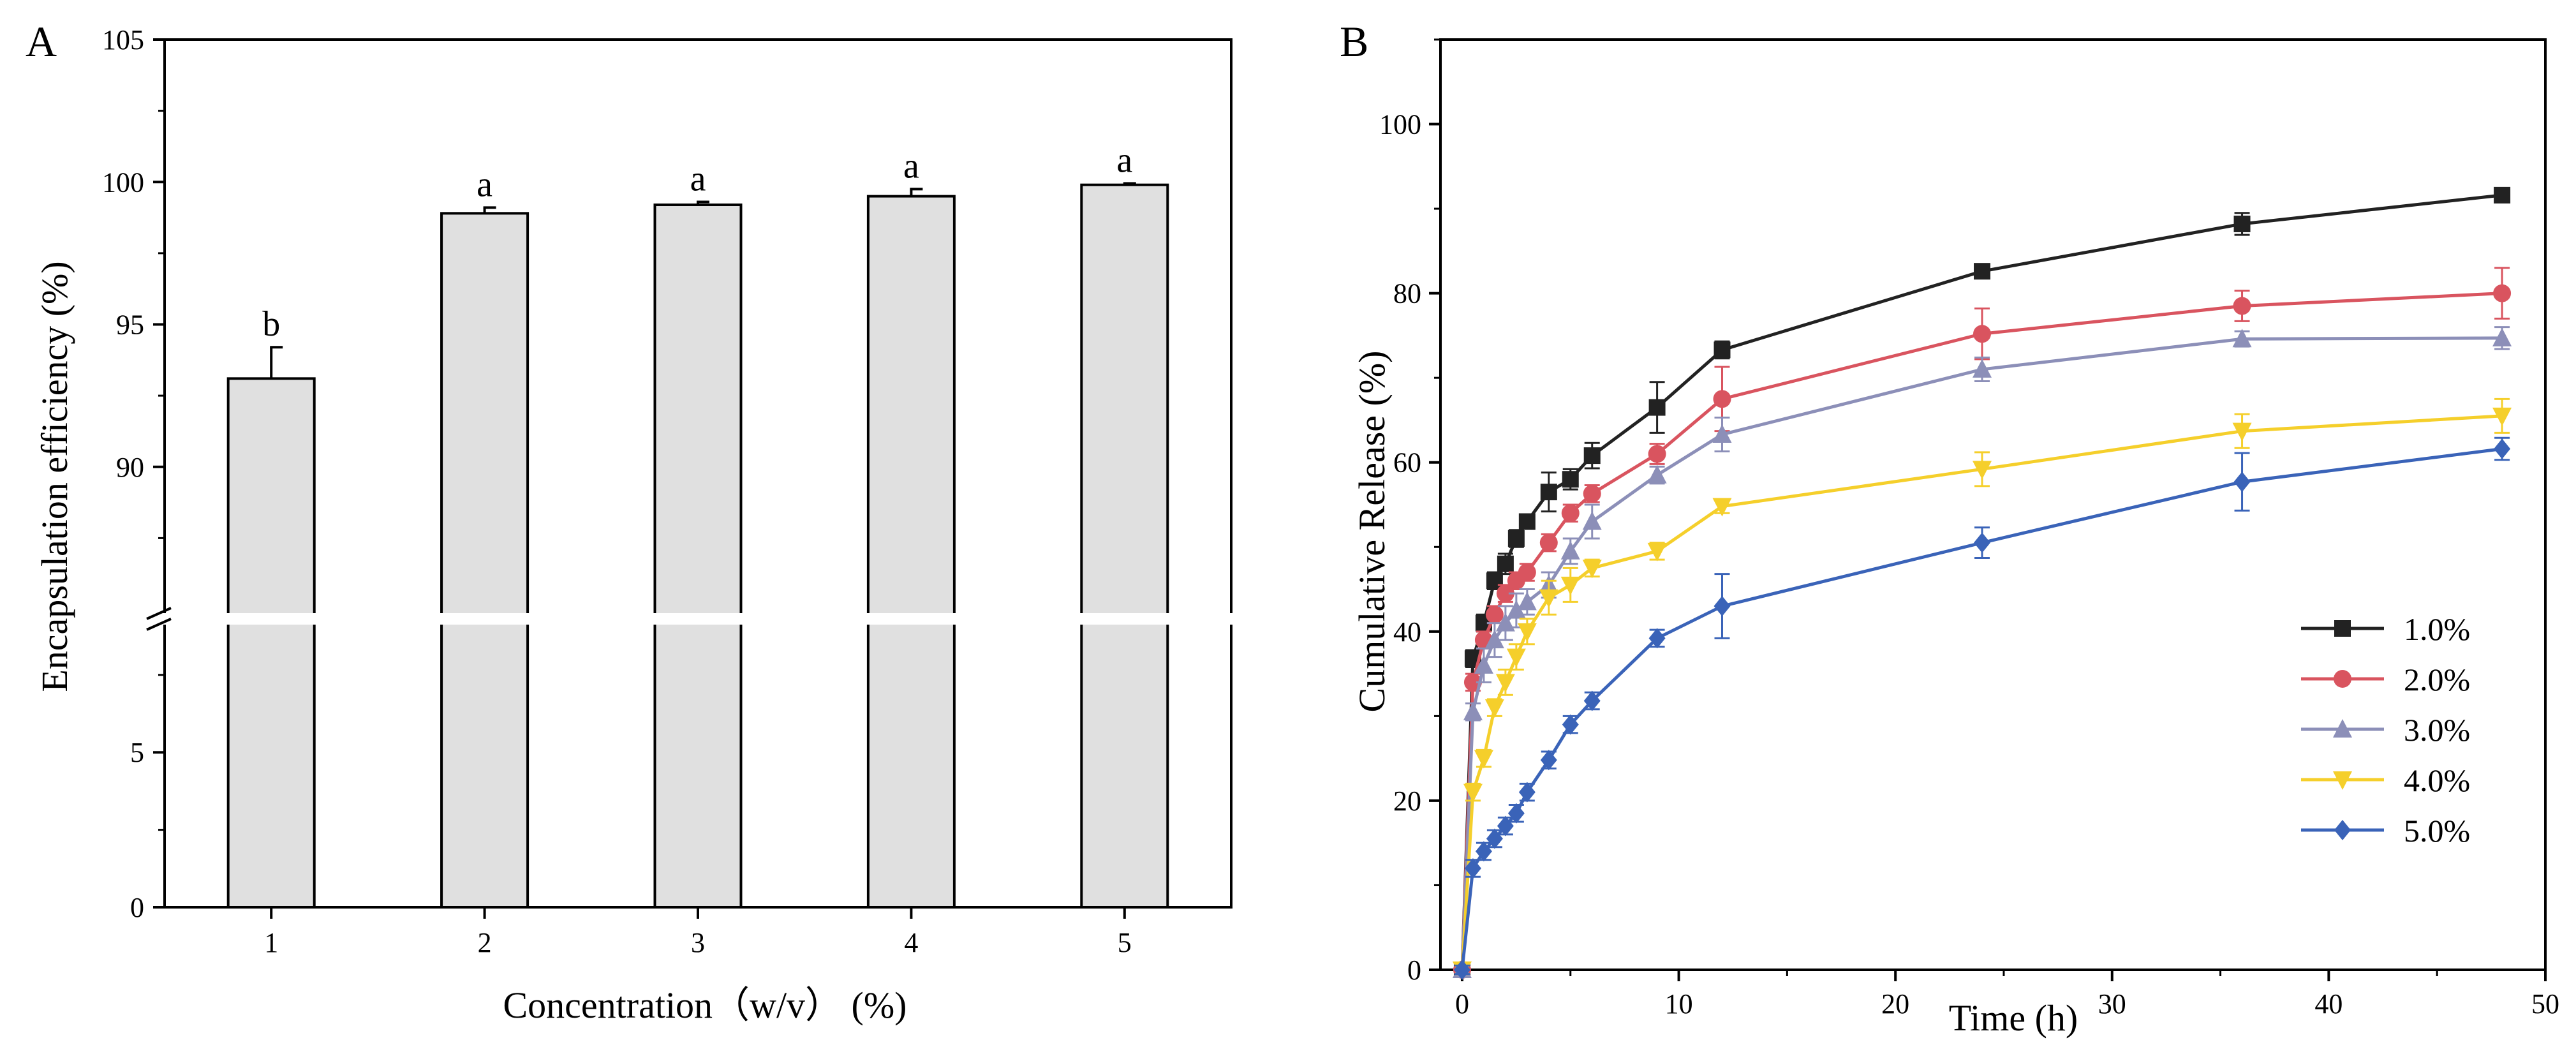  What do you see at coordinates (698, 180) in the screenshot?
I see `significance-letter-3: a` at bounding box center [698, 180].